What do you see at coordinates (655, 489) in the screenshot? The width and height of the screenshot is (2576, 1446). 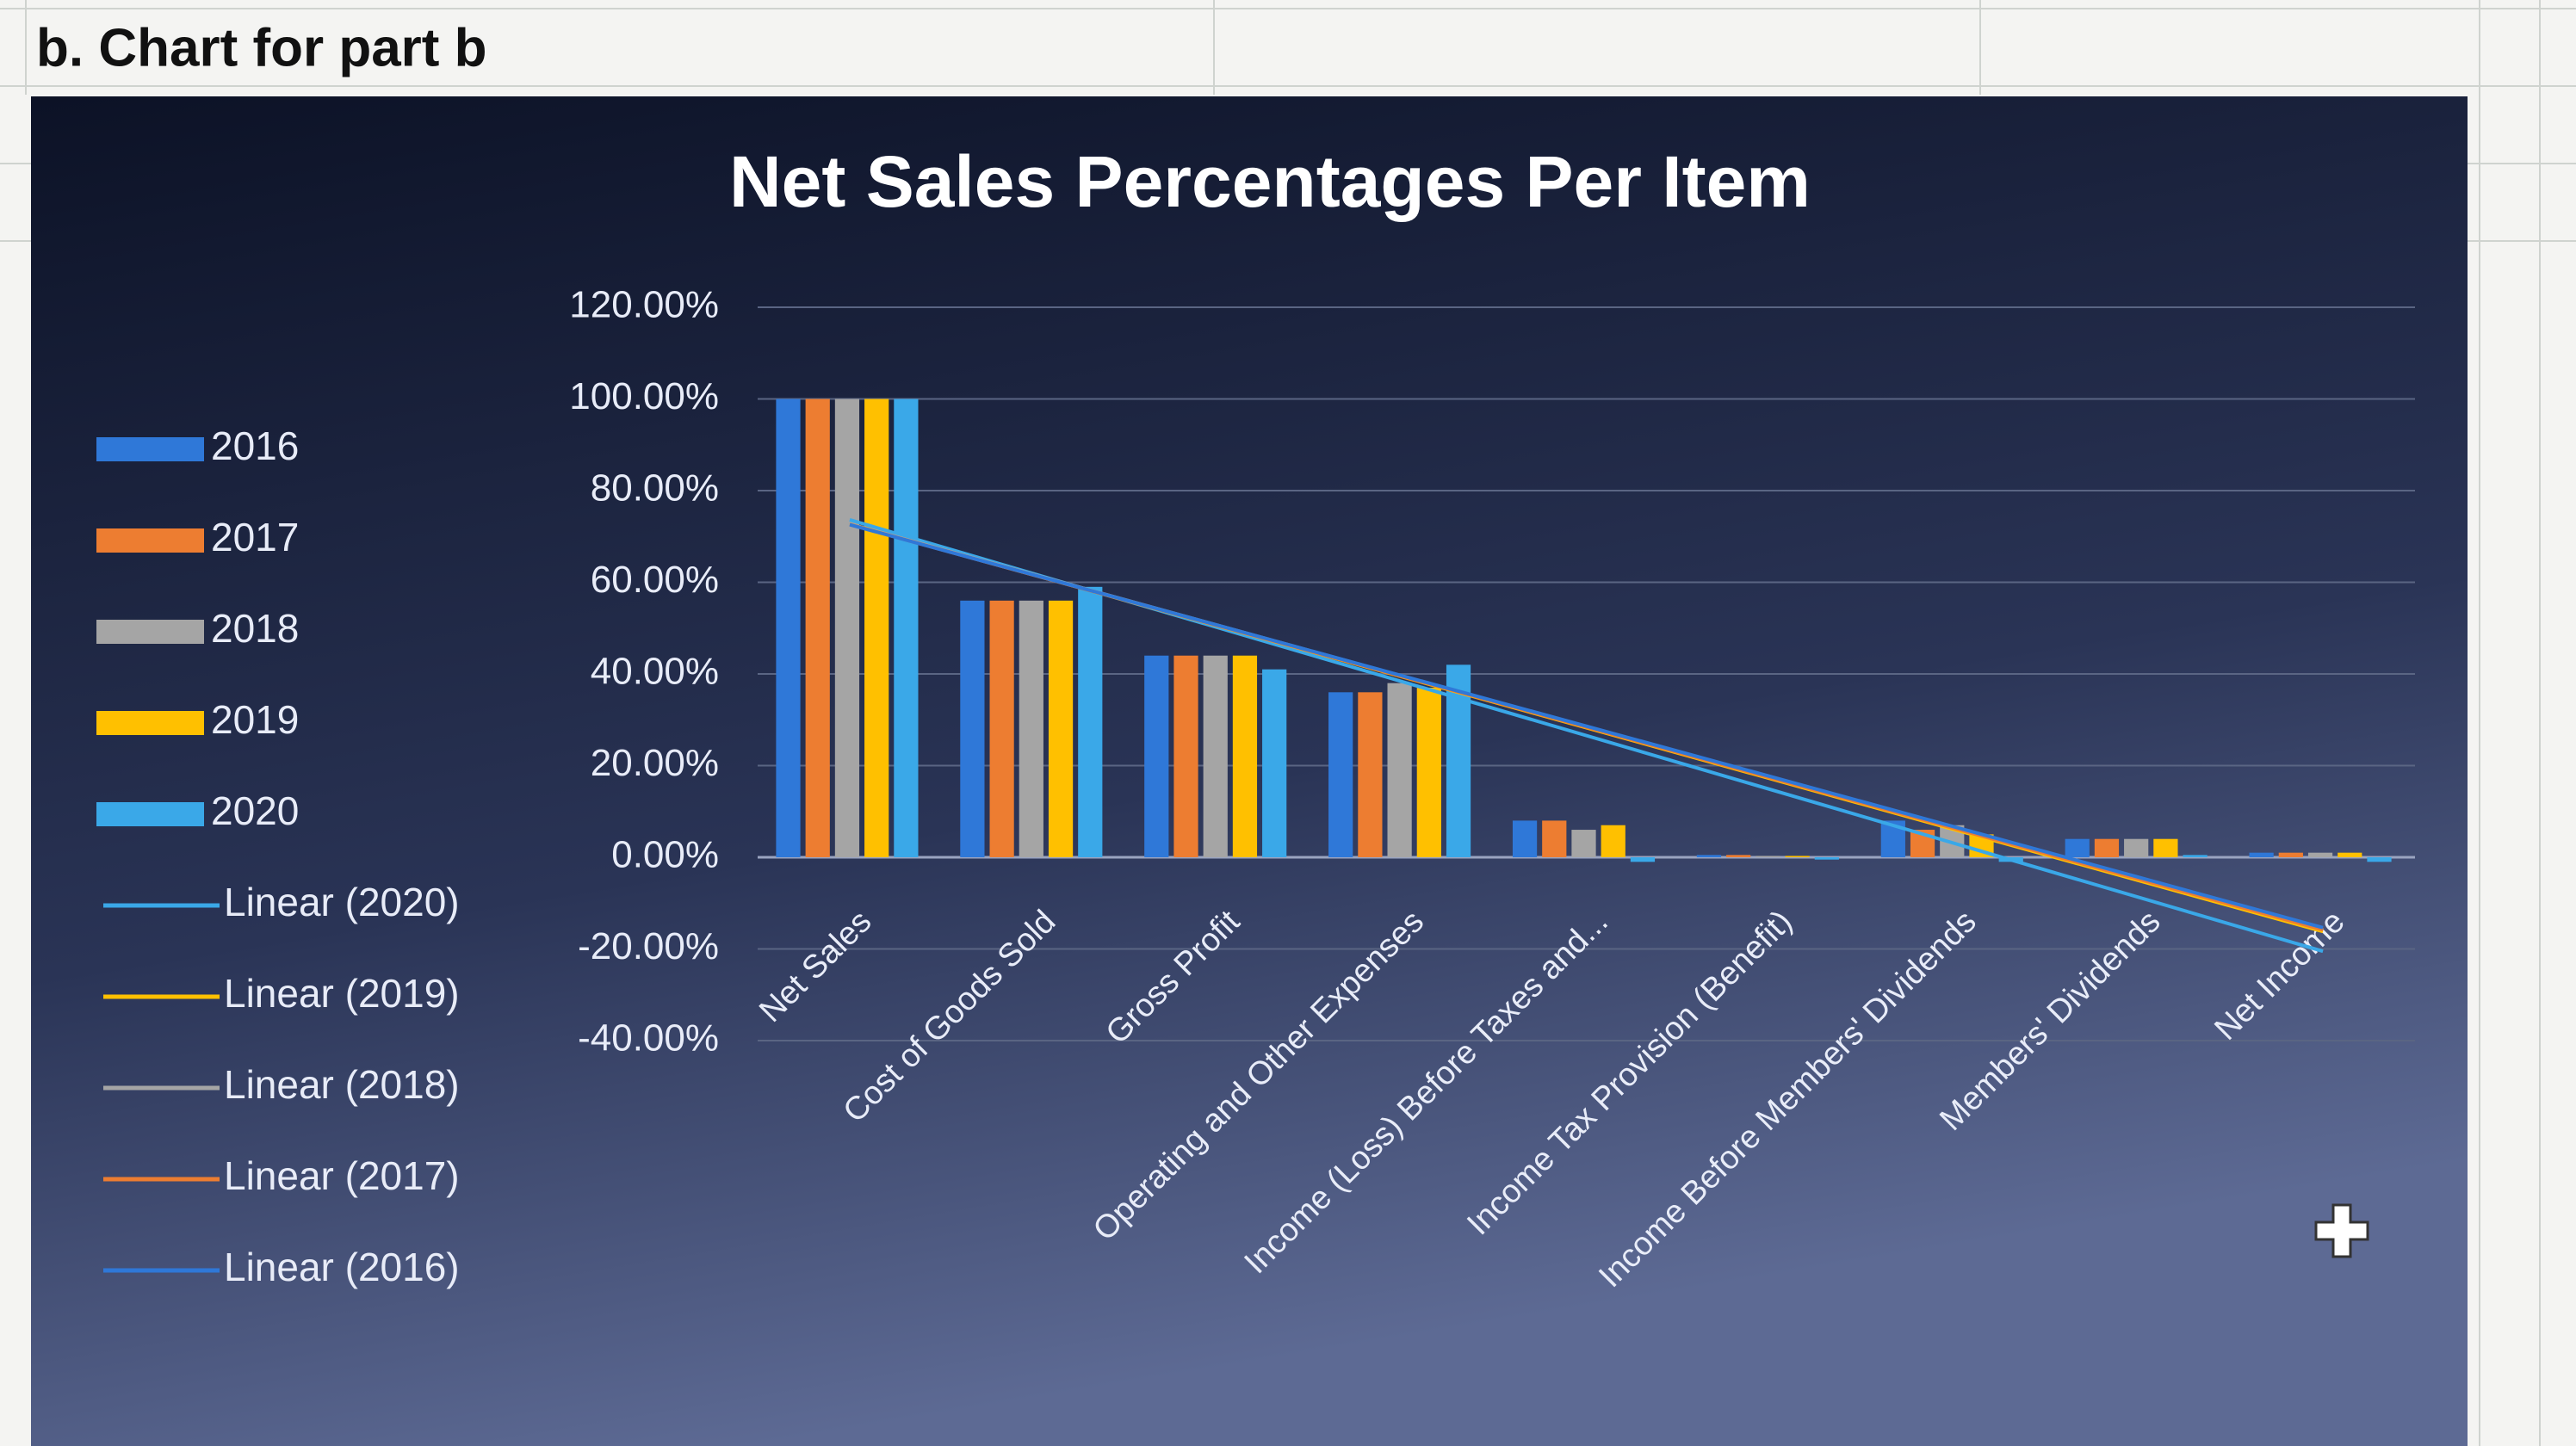 I see `y-tick-label: 80.00%` at bounding box center [655, 489].